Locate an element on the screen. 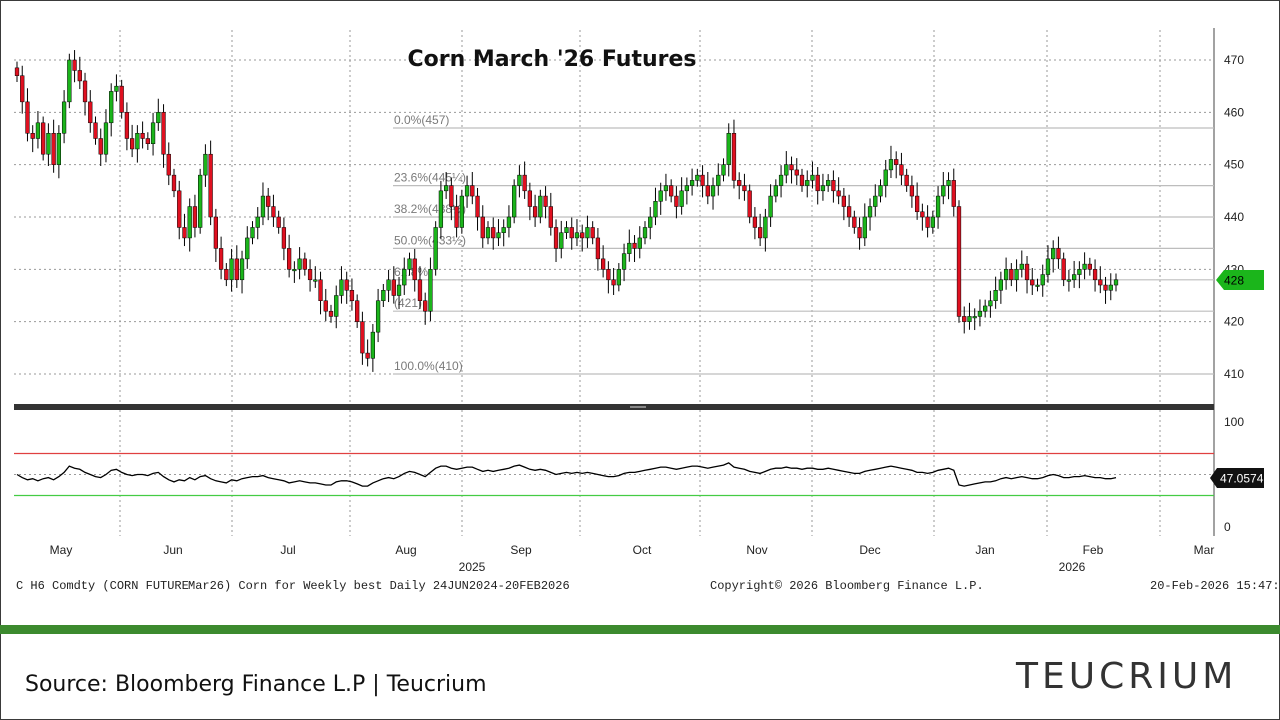  month-label: Oct is located at coordinates (642, 550).